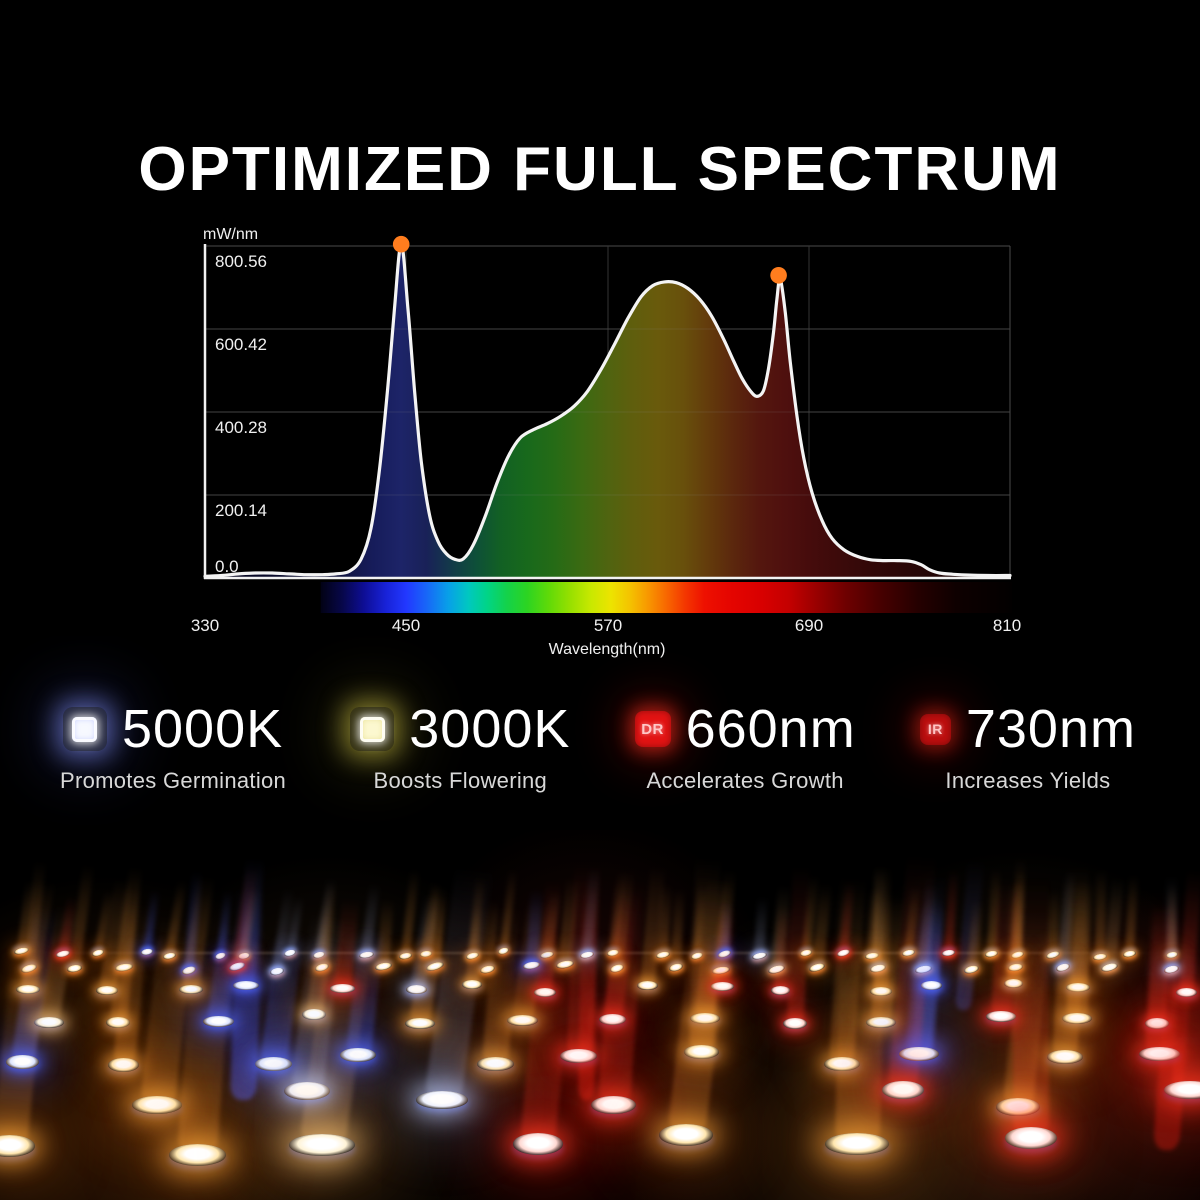  Describe the element at coordinates (608, 625) in the screenshot. I see `x-tick-570: 570` at that location.